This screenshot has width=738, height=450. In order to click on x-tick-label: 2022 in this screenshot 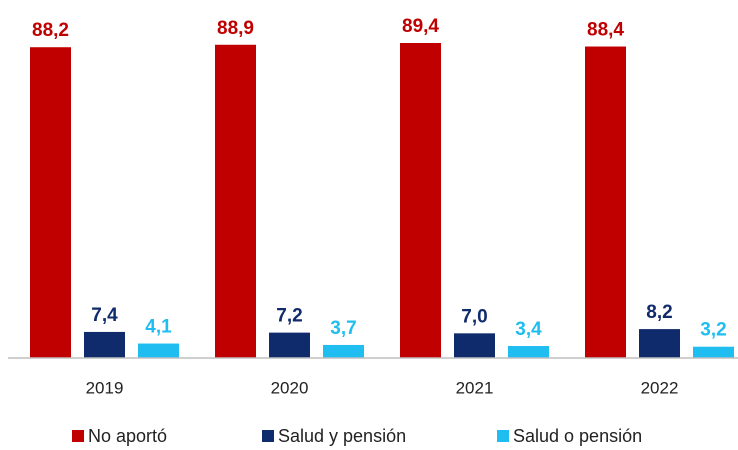, I will do `click(660, 387)`.